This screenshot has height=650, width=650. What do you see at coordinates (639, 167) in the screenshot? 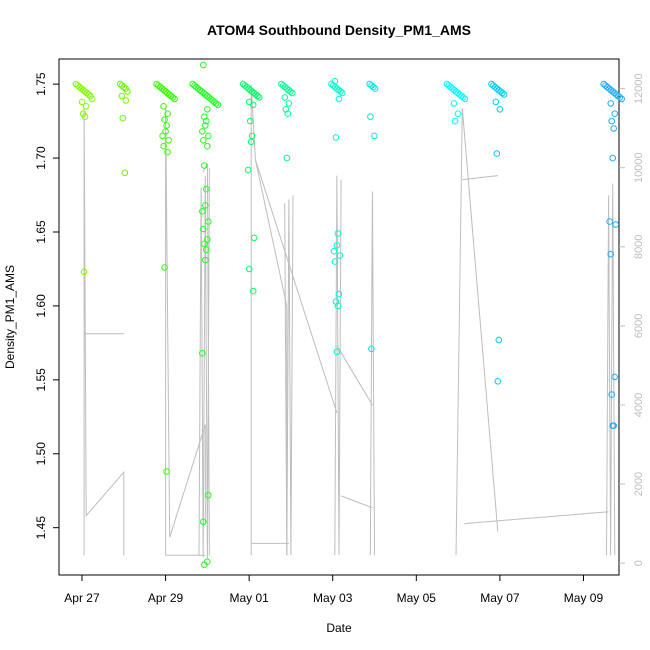
I see `y2-tick-label: 10000` at bounding box center [639, 167].